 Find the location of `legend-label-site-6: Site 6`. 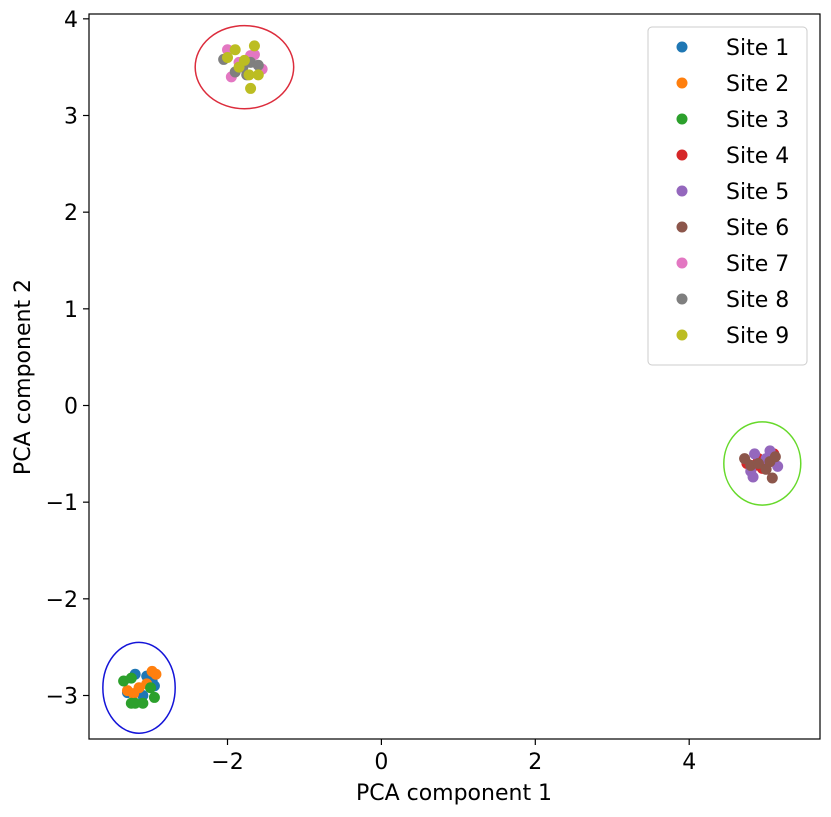

legend-label-site-6: Site 6 is located at coordinates (757, 228).